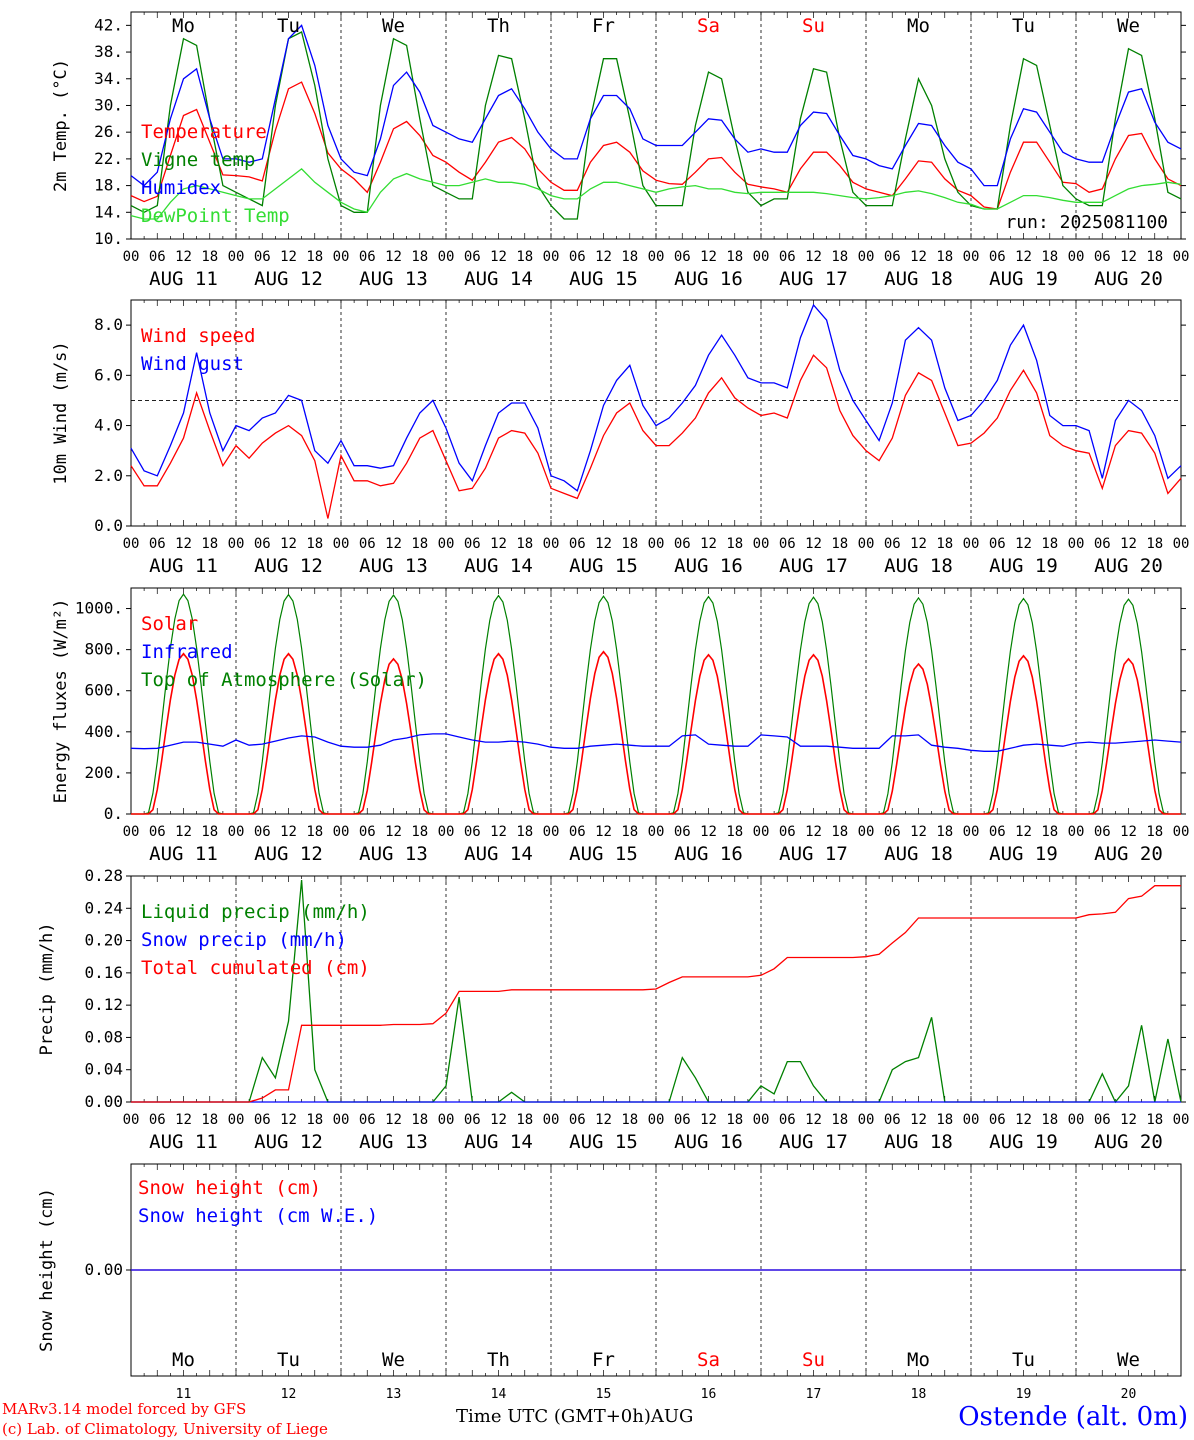 The image size is (1194, 1440). Describe the element at coordinates (919, 1394) in the screenshot. I see `day-number: 18` at that location.